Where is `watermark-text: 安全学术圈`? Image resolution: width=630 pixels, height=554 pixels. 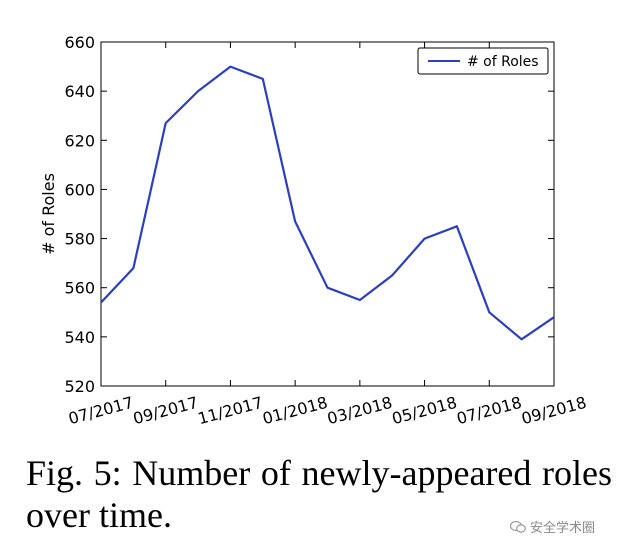
watermark-text: 安全学术圈 is located at coordinates (563, 528).